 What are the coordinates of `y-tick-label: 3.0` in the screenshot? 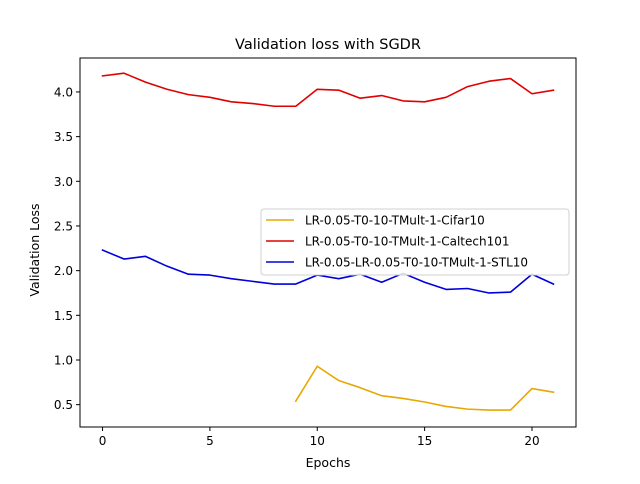 It's located at (63, 182).